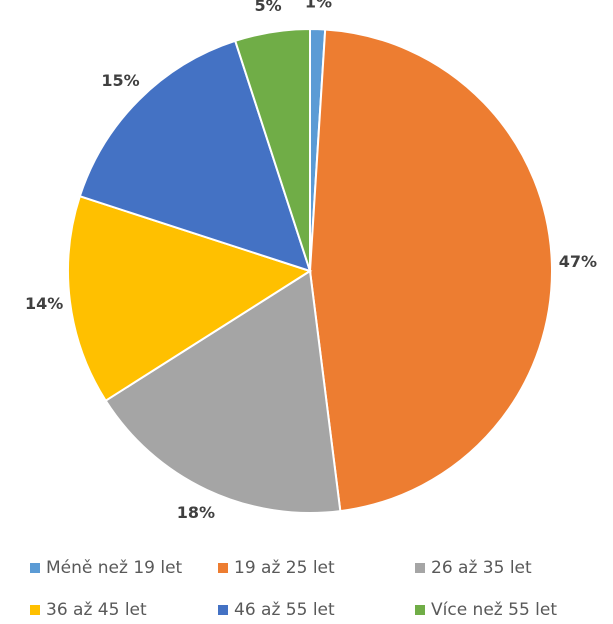 Image resolution: width=613 pixels, height=624 pixels. I want to click on data-label: 14%, so click(44, 303).